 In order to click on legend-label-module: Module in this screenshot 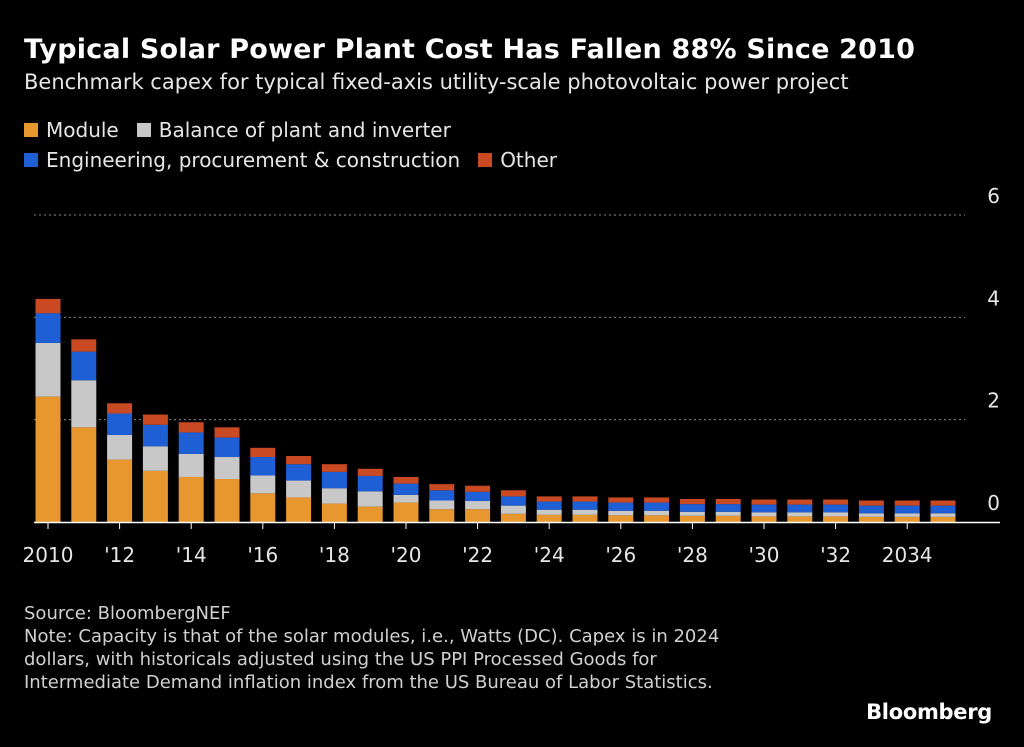, I will do `click(82, 130)`.